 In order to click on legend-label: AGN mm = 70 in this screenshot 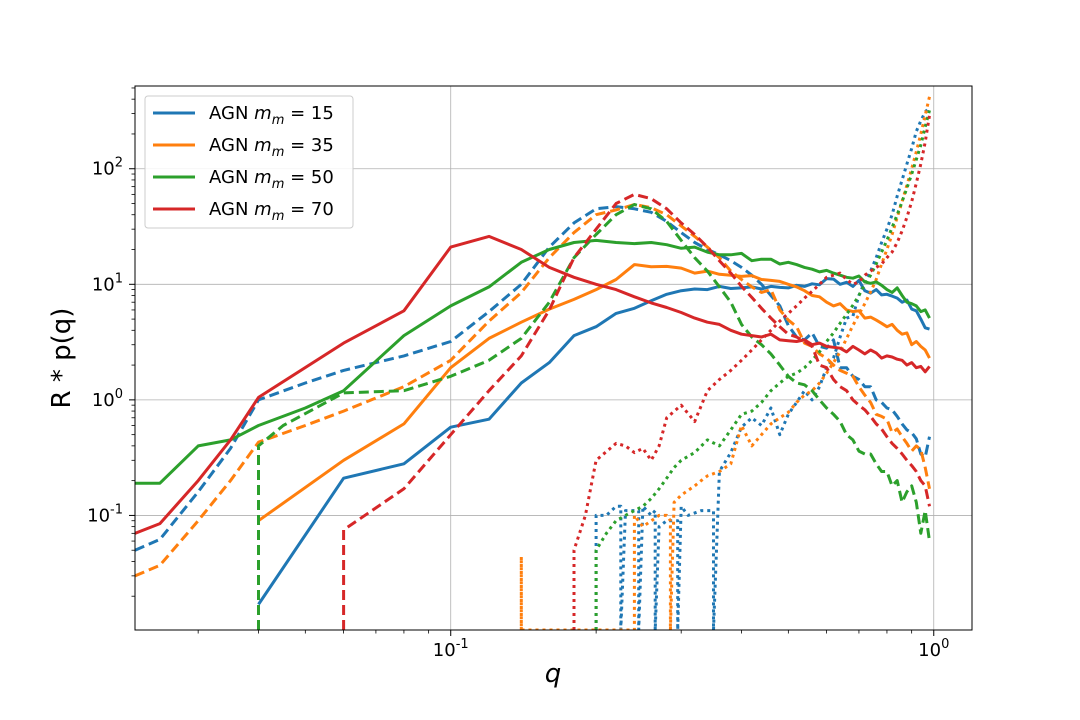, I will do `click(271, 211)`.